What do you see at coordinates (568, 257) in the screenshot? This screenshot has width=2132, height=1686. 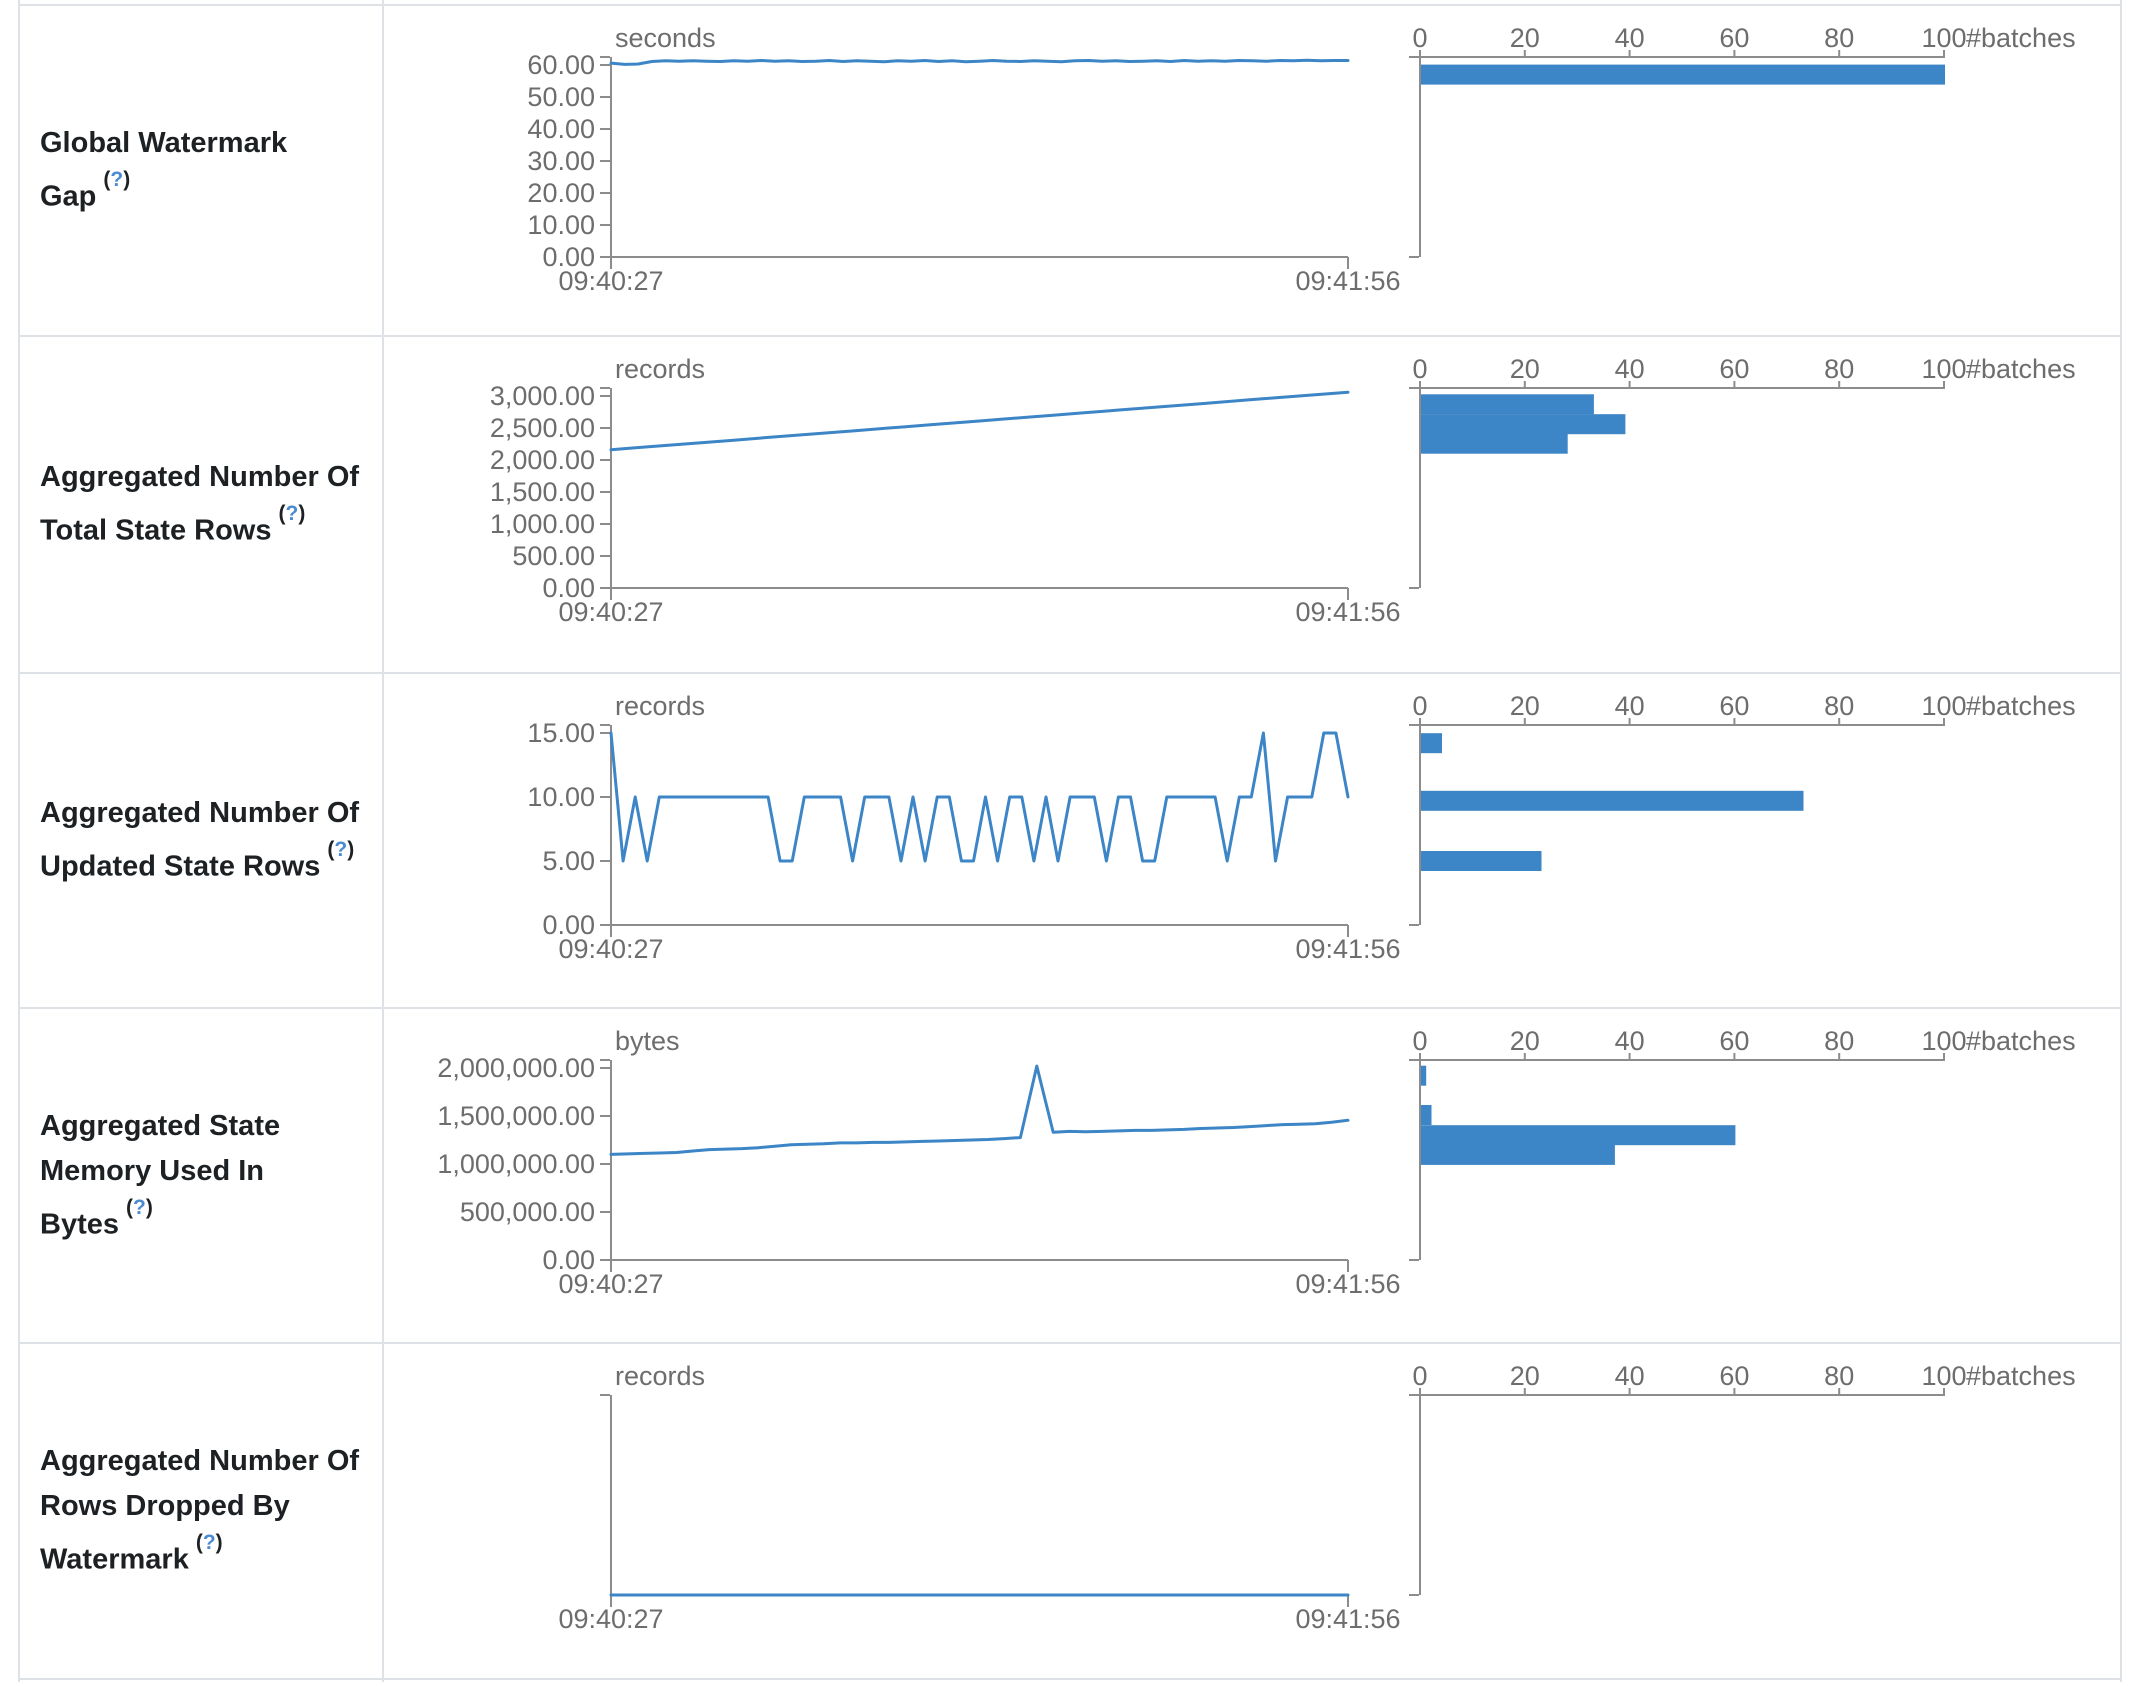 I see `y-tick-label: 0.00` at bounding box center [568, 257].